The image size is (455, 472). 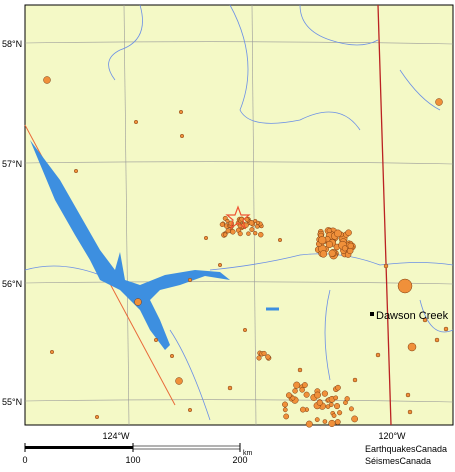 What do you see at coordinates (248, 453) in the screenshot?
I see `scale-unit: km` at bounding box center [248, 453].